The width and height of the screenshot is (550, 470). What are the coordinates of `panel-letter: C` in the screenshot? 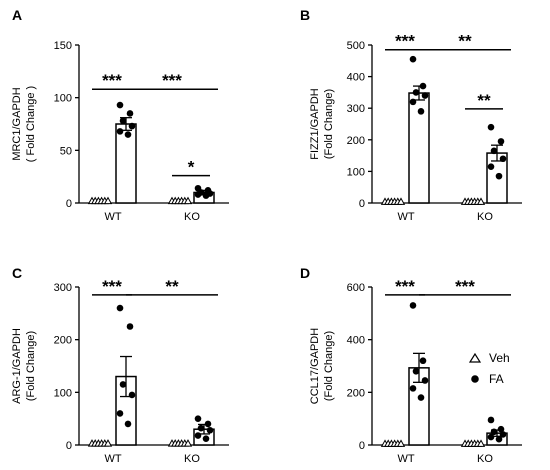 It's located at (17, 273).